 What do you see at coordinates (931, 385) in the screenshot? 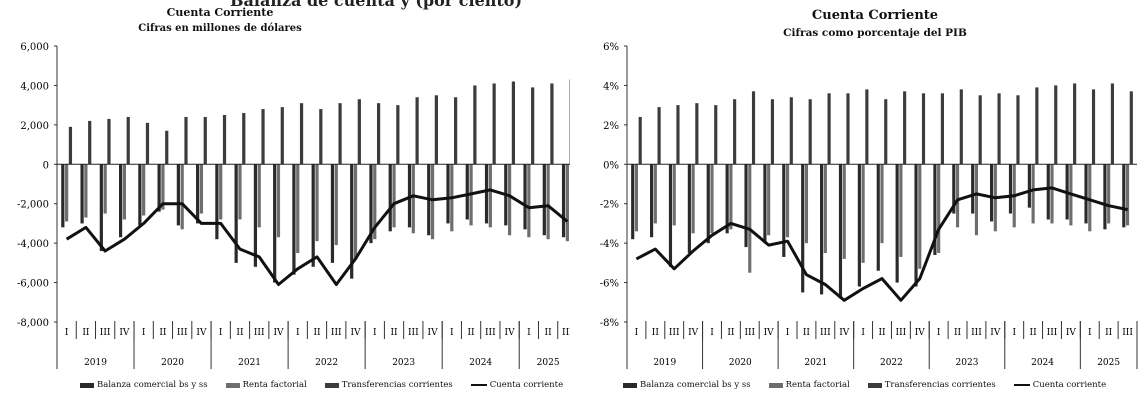
I see `legend-item-transferencias: Transferencias corrientes` at bounding box center [931, 385].